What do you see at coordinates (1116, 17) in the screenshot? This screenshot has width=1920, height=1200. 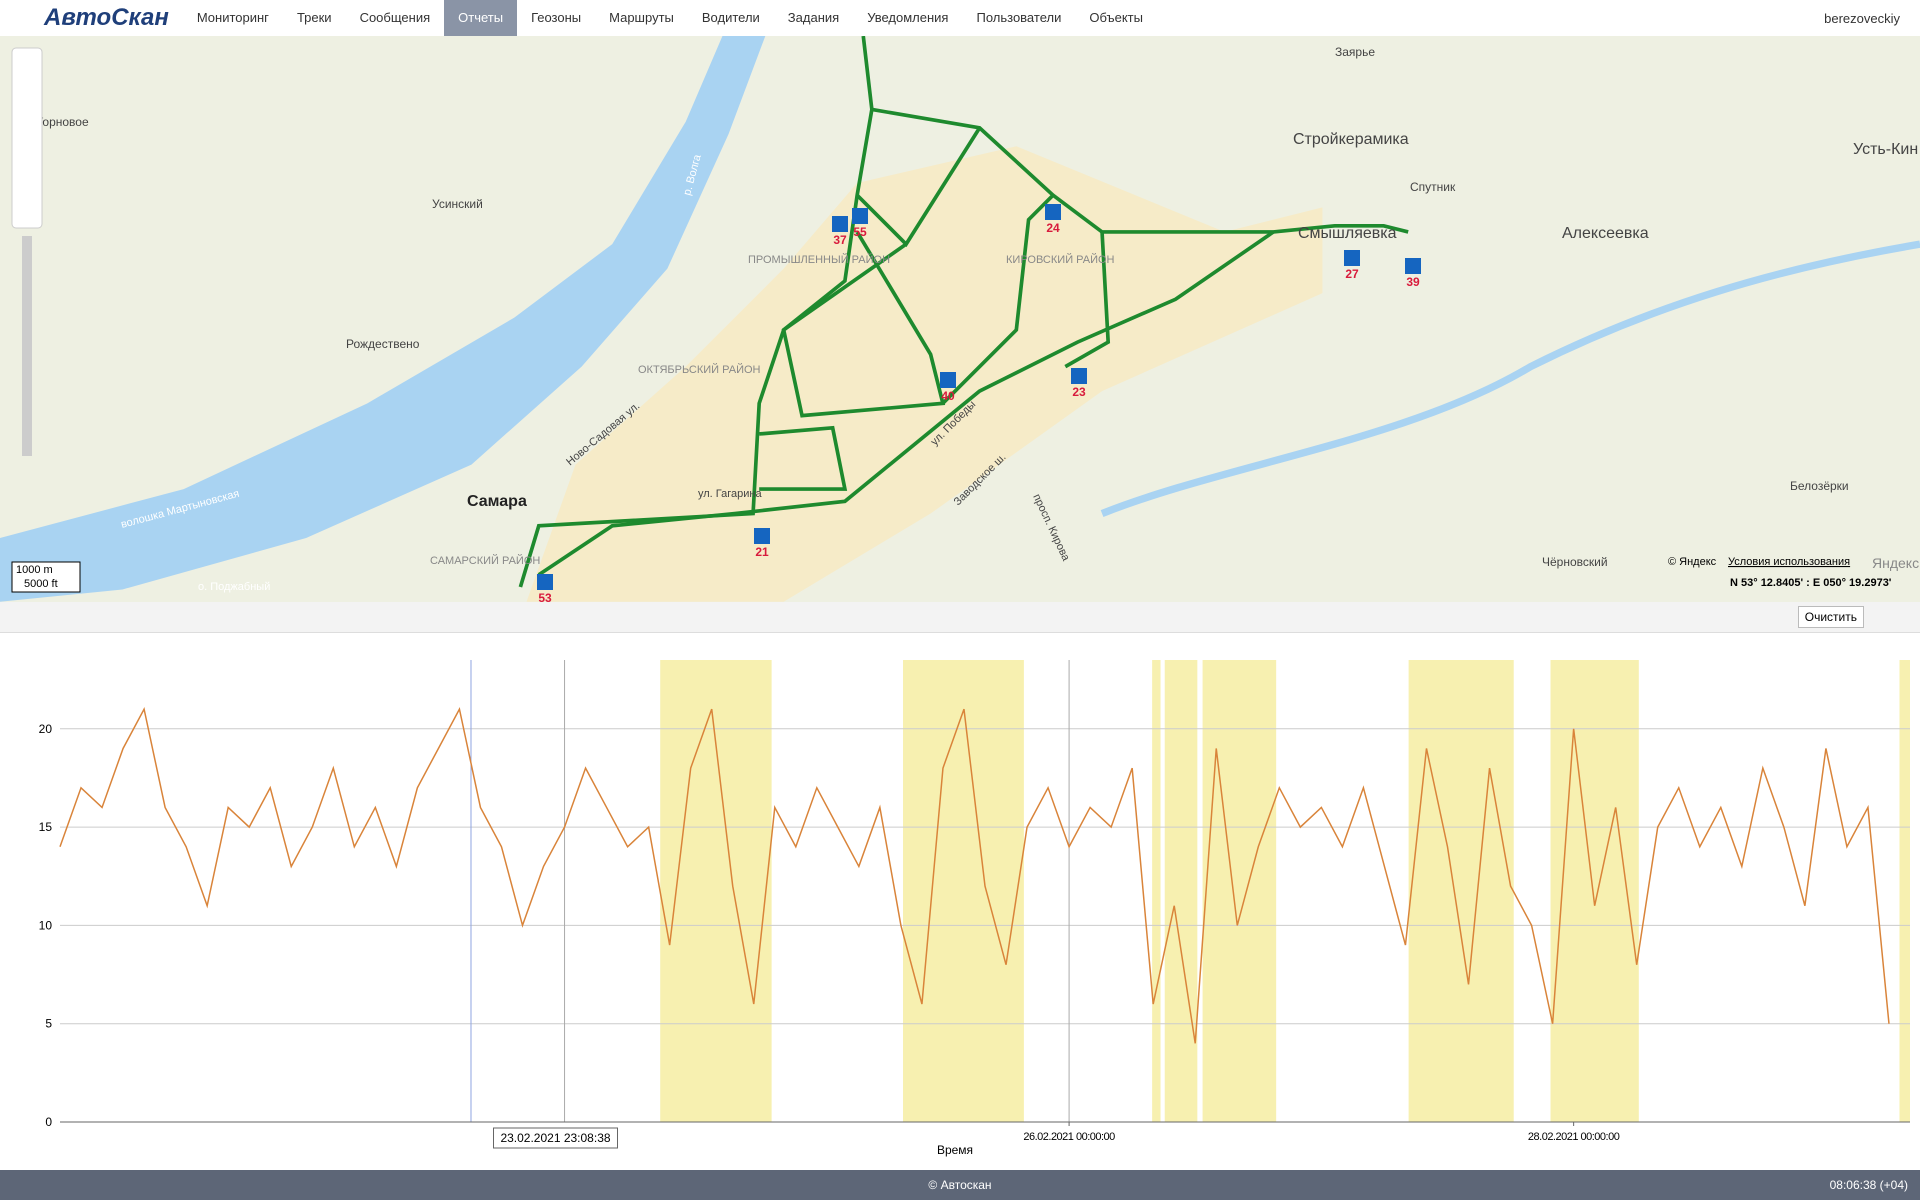 I see `nav-item: Объекты` at bounding box center [1116, 17].